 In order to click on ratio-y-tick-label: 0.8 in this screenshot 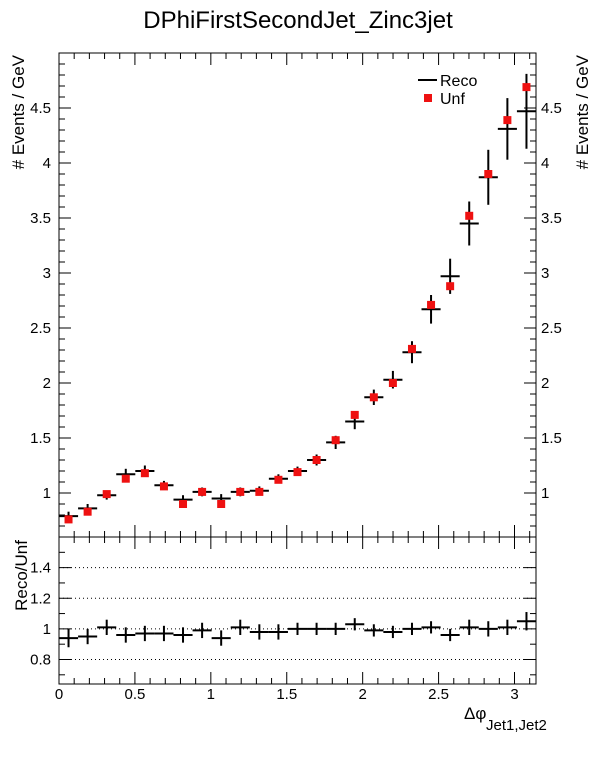, I will do `click(40, 660)`.